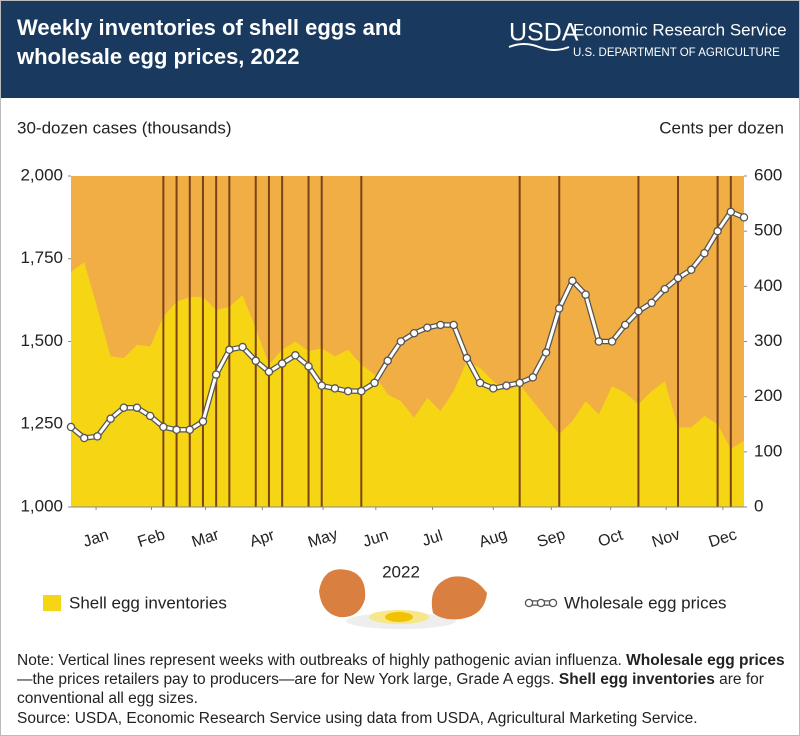 This screenshot has height=736, width=800. What do you see at coordinates (680, 29) in the screenshot?
I see `agency: Economic Research Service` at bounding box center [680, 29].